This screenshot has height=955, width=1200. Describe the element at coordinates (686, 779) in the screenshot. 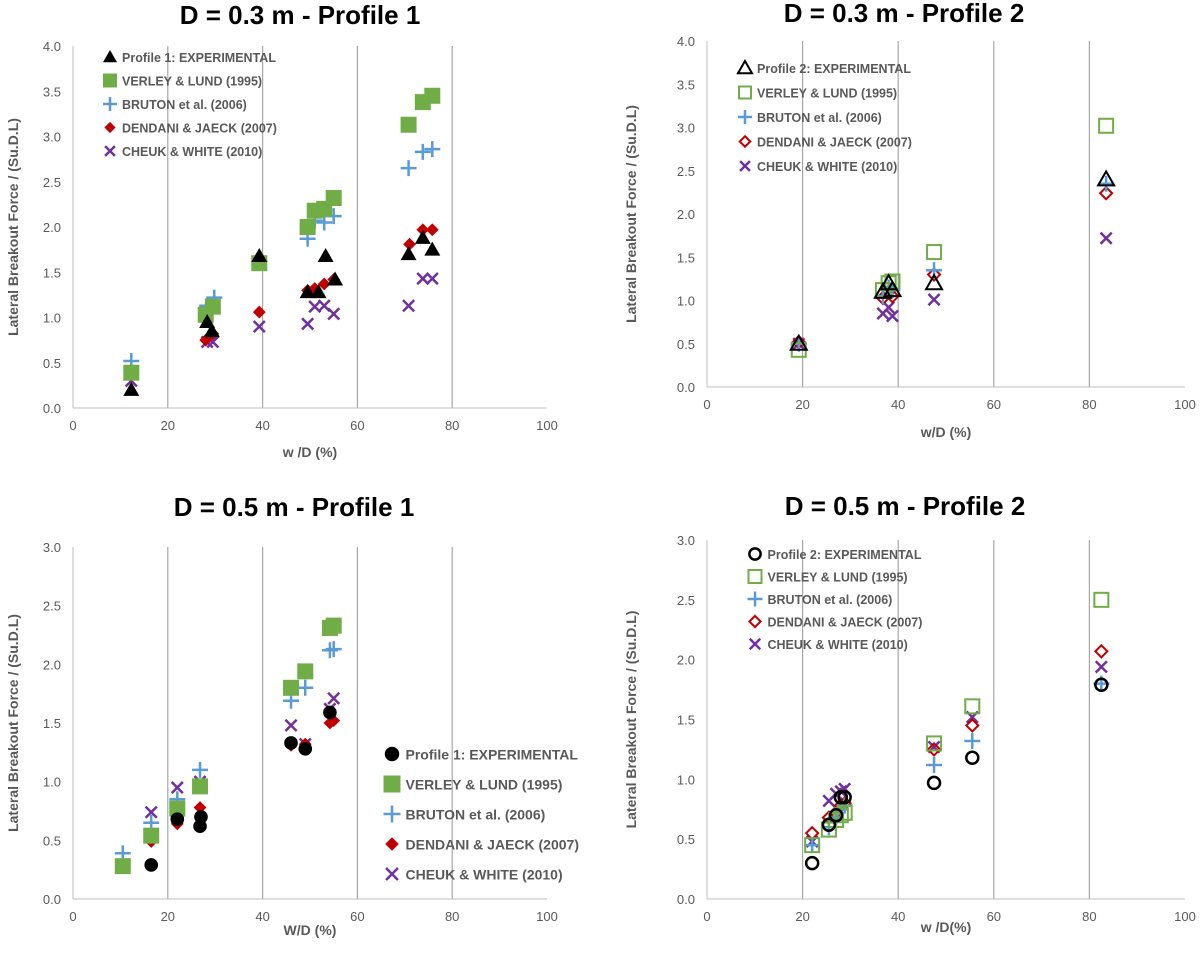

I see `y-tick-label: 1.0` at that location.